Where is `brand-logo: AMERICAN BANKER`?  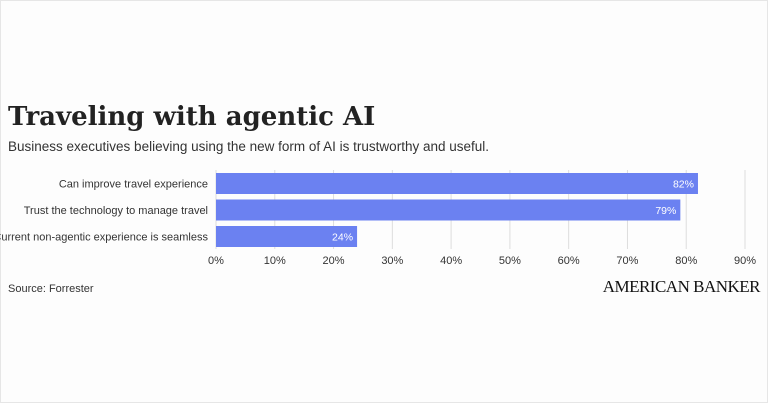 brand-logo: AMERICAN BANKER is located at coordinates (681, 286).